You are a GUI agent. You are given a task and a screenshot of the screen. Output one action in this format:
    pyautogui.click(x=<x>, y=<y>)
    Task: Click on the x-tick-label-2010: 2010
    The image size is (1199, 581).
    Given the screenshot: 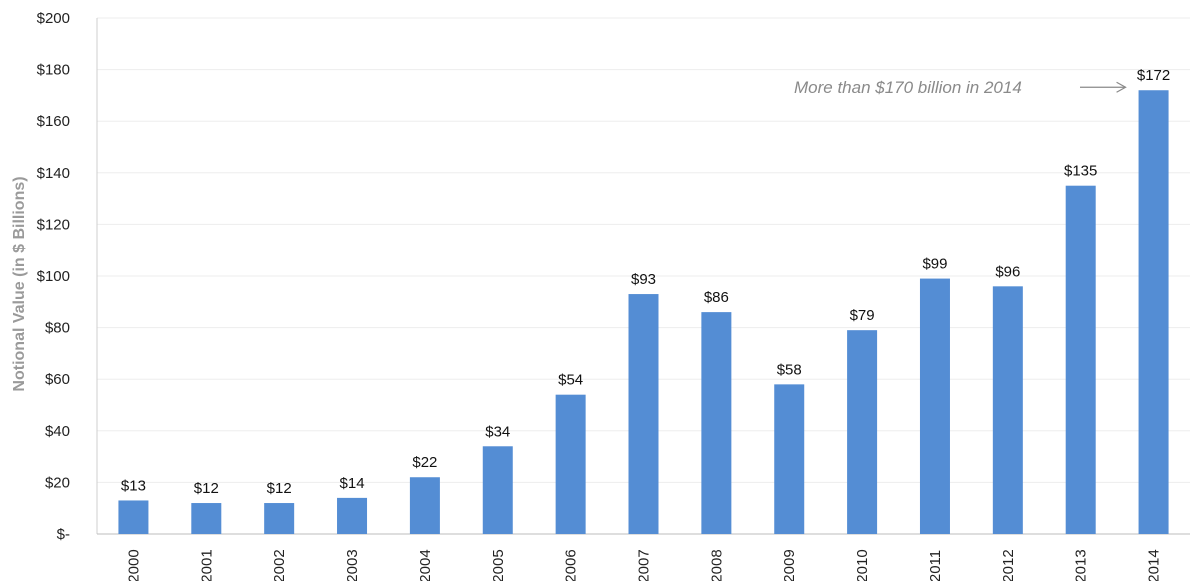 What is the action you would take?
    pyautogui.click(x=862, y=565)
    